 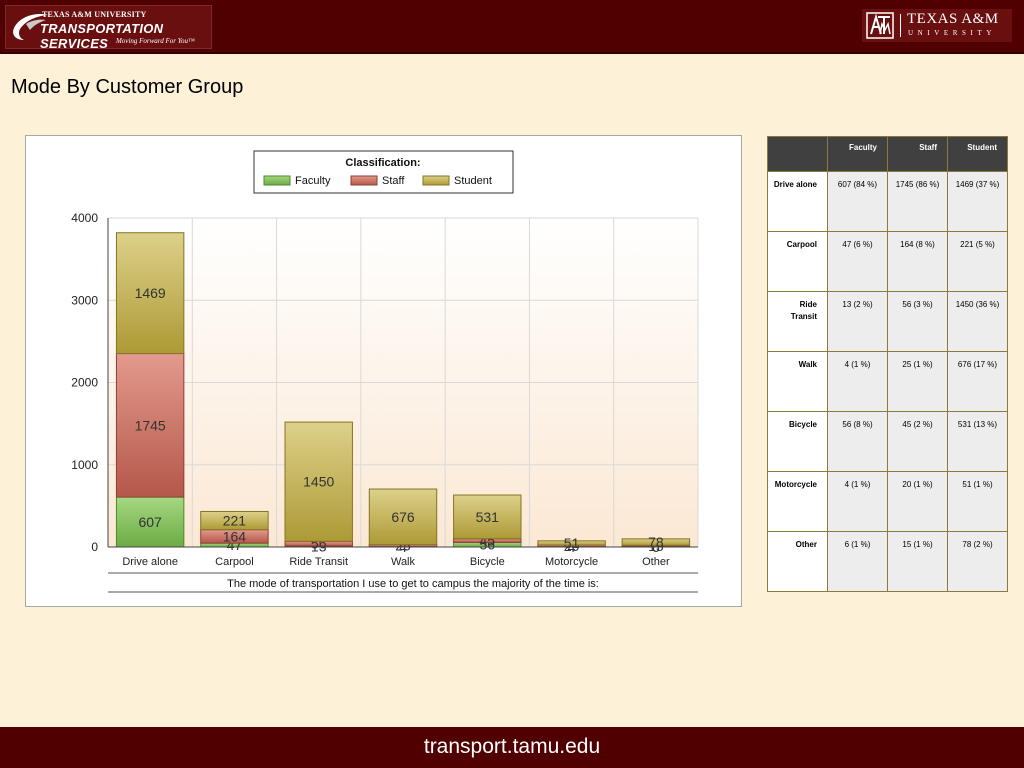 I want to click on bar-student-drive-alone, so click(x=150, y=293).